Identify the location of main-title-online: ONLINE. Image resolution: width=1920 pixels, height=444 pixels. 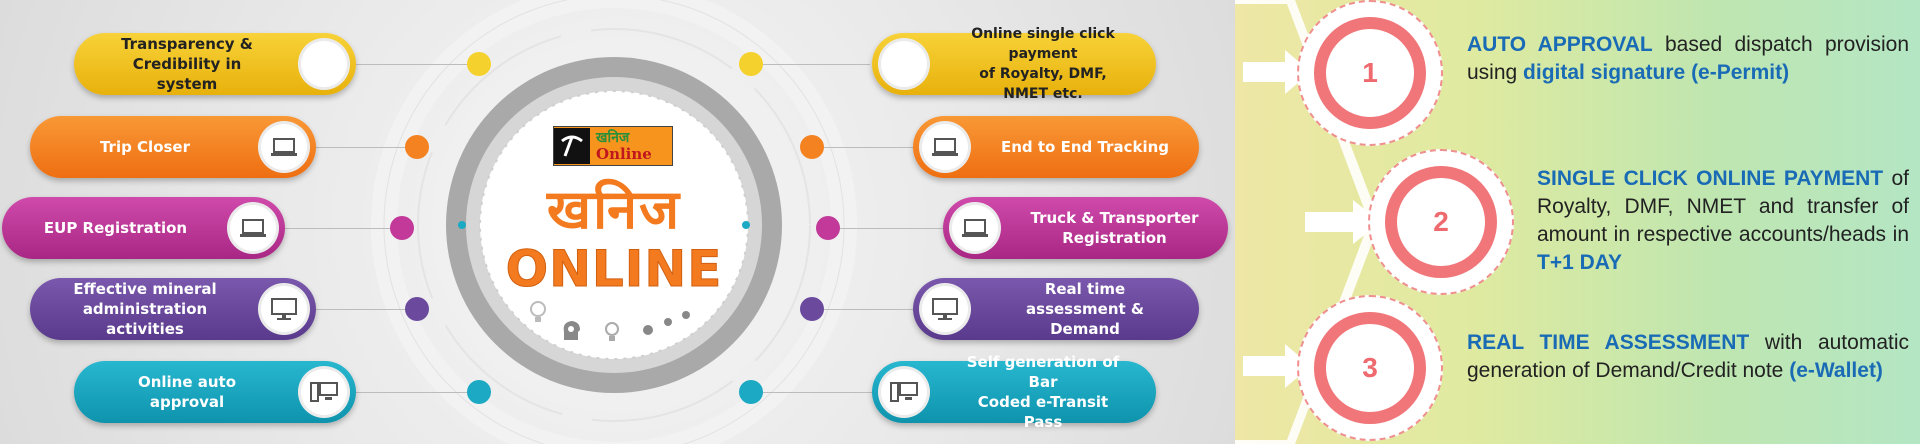
(614, 269).